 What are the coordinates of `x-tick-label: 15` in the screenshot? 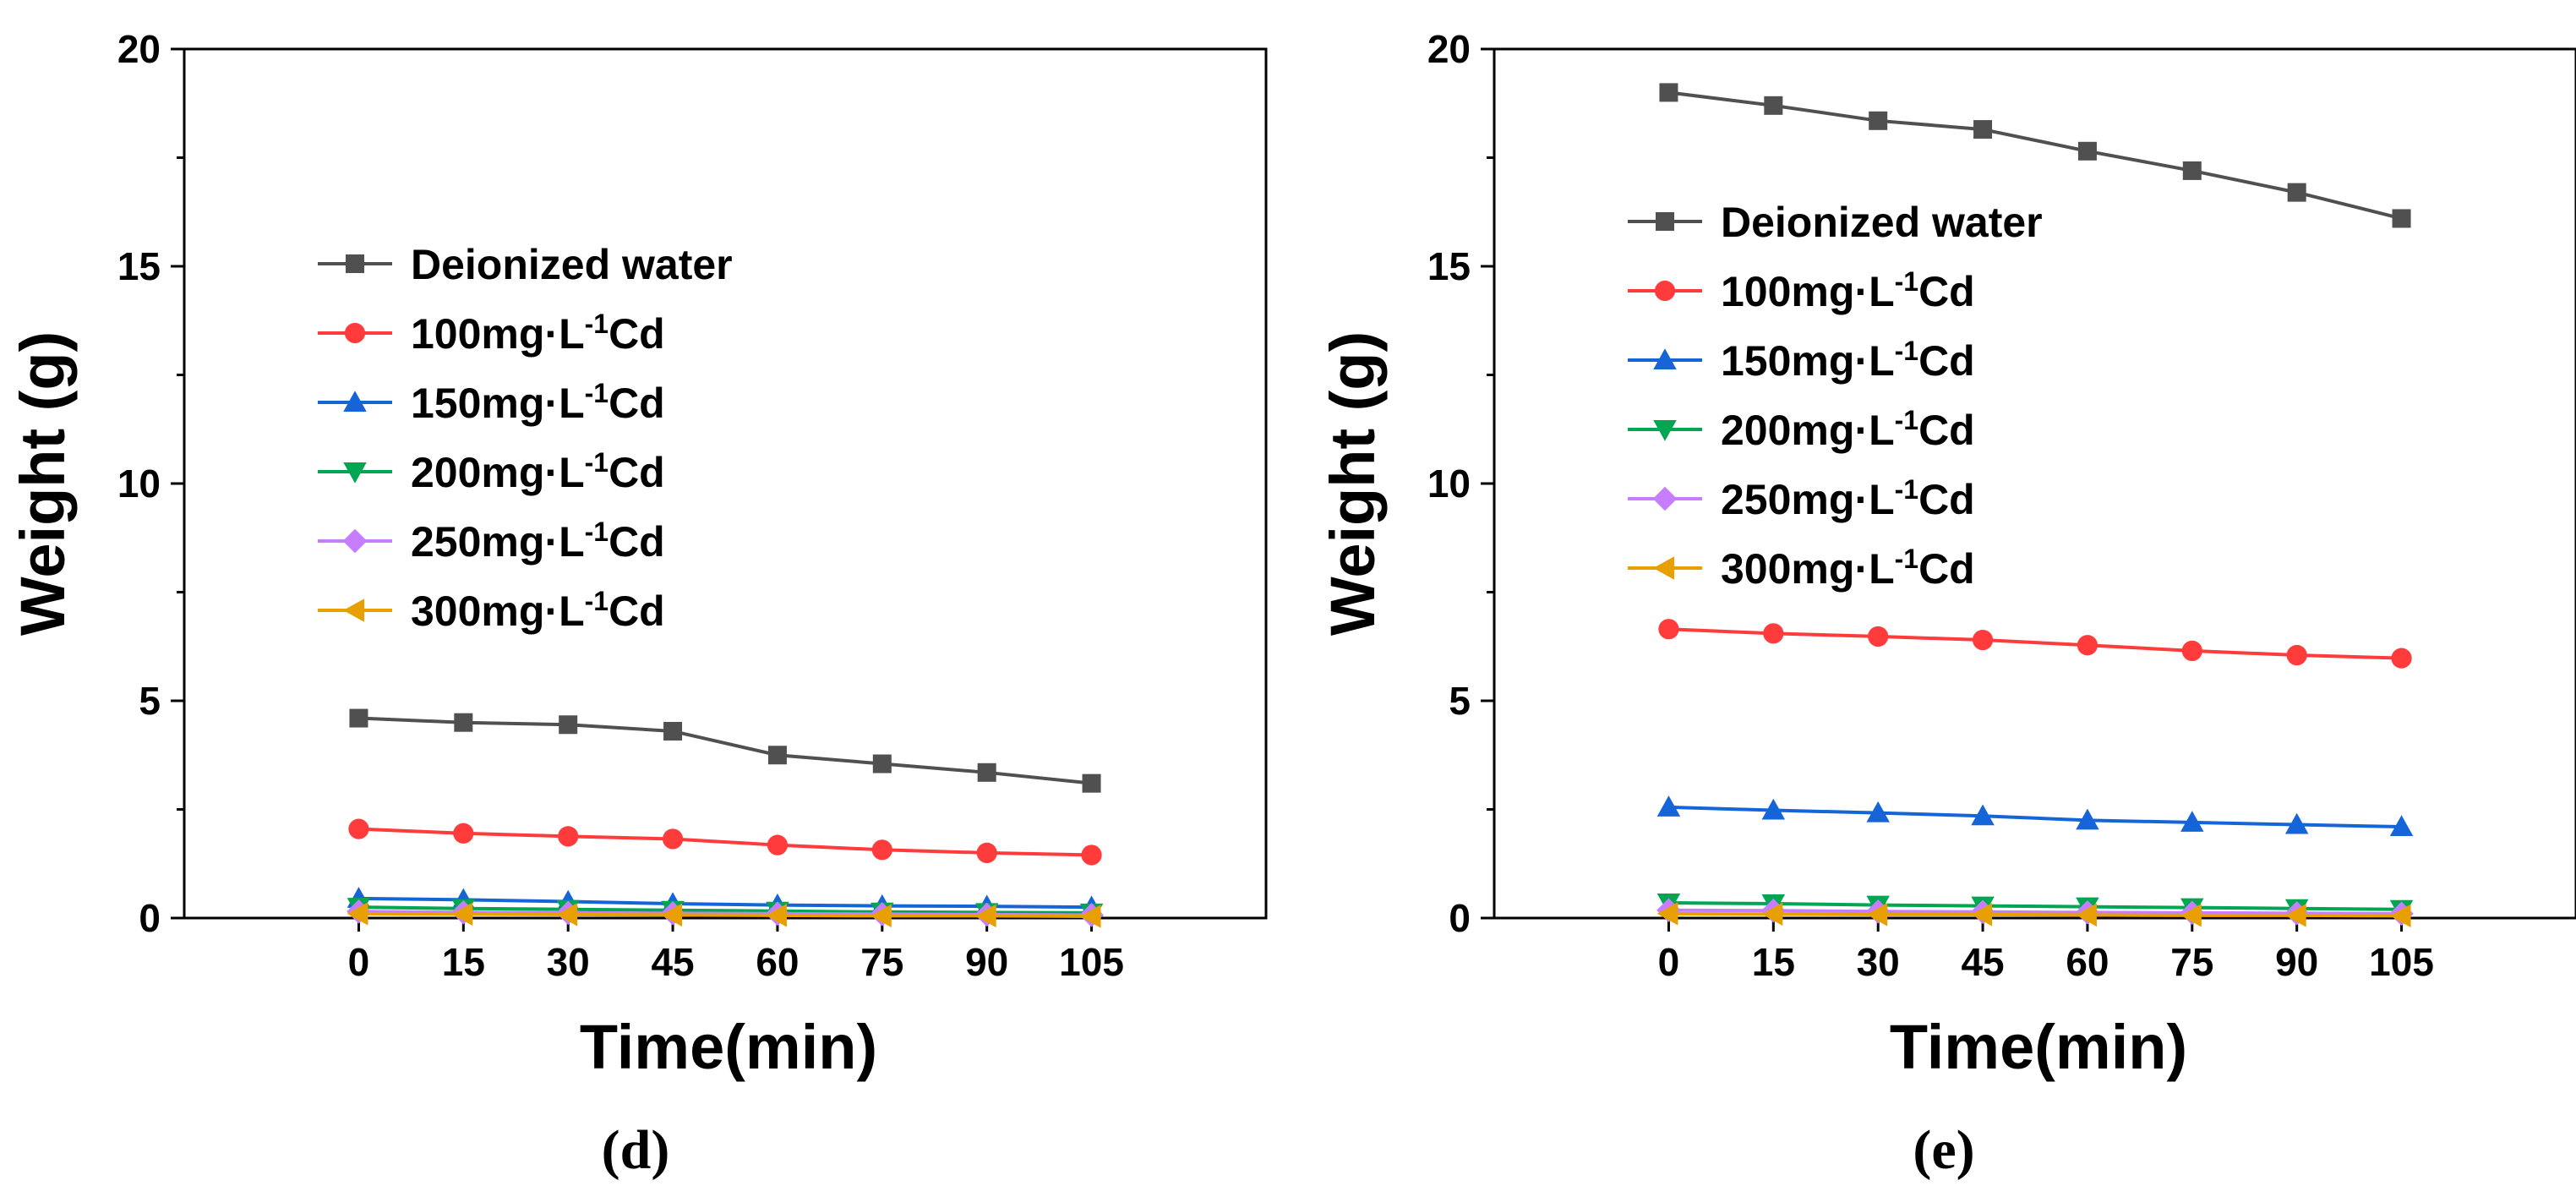 It's located at (1773, 962).